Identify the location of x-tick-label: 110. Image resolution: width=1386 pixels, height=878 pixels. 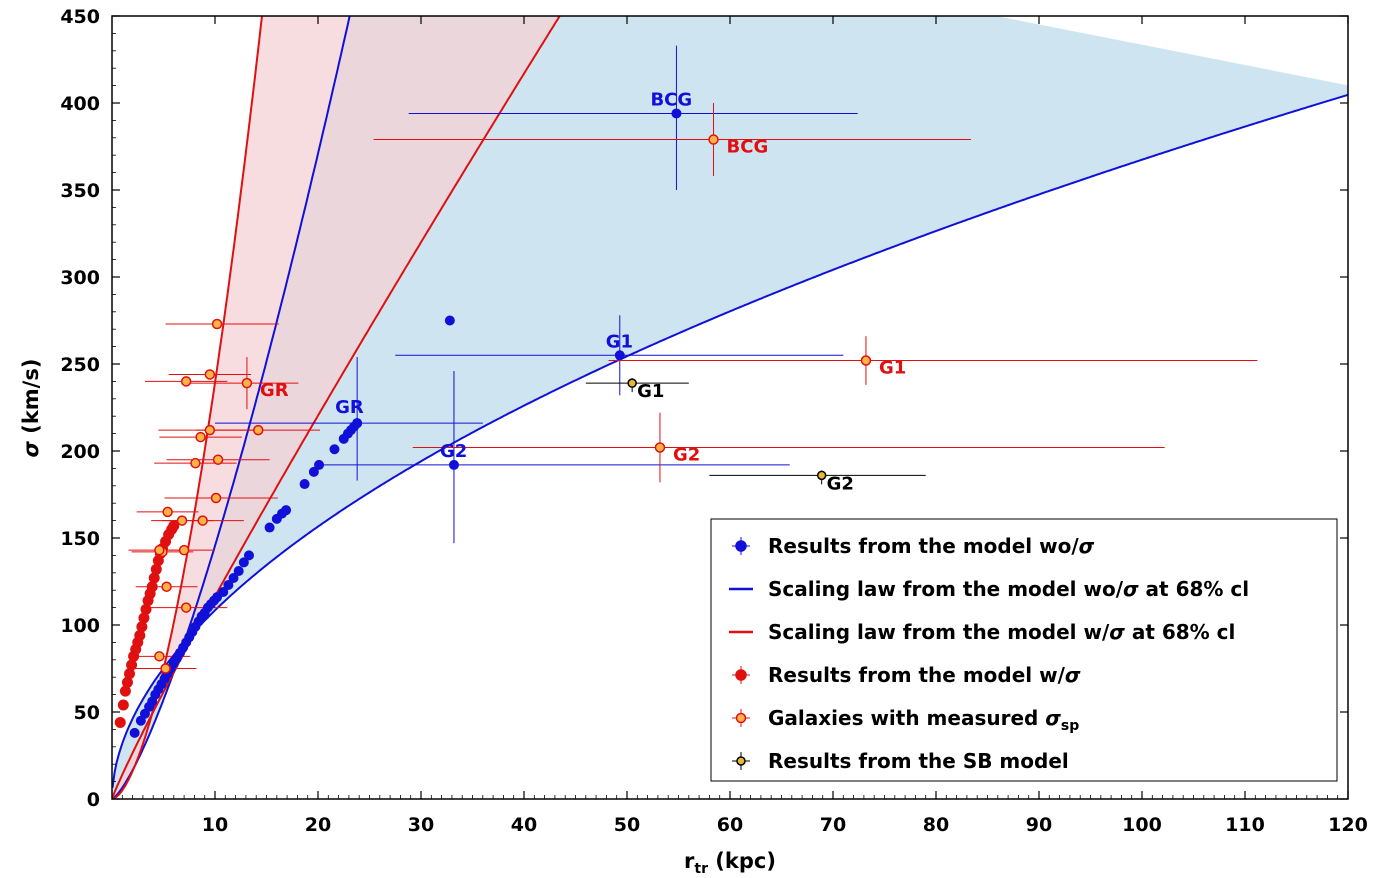
(1245, 825).